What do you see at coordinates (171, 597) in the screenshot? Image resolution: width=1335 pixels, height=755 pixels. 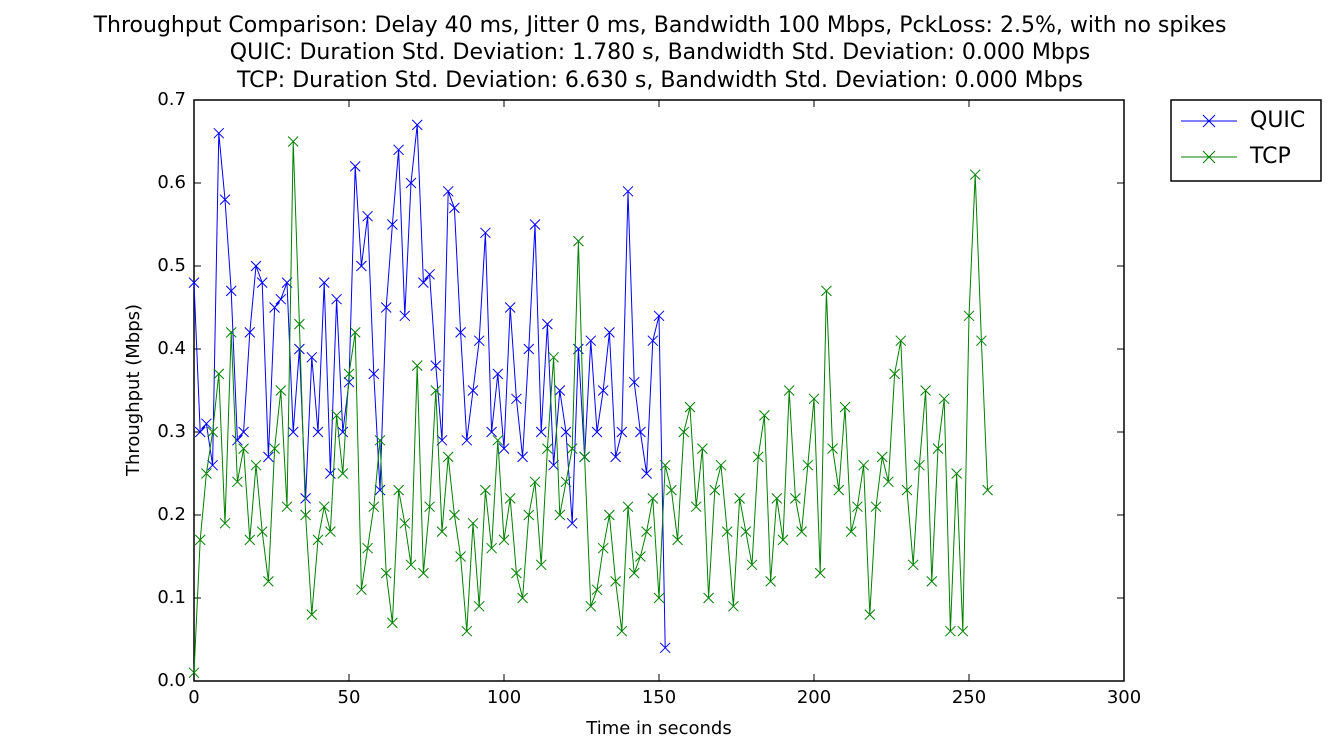 I see `y-tick-label: 0.1` at bounding box center [171, 597].